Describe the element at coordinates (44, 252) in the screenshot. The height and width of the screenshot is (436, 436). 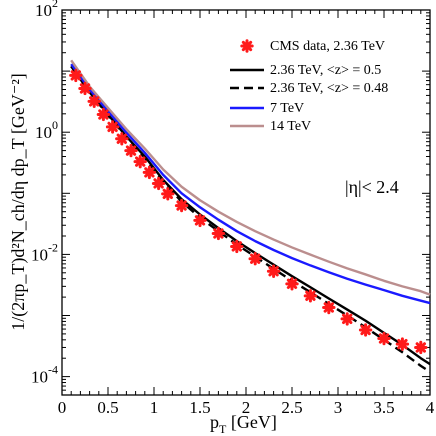
I see `y-tick-label: 10⁻²` at that location.